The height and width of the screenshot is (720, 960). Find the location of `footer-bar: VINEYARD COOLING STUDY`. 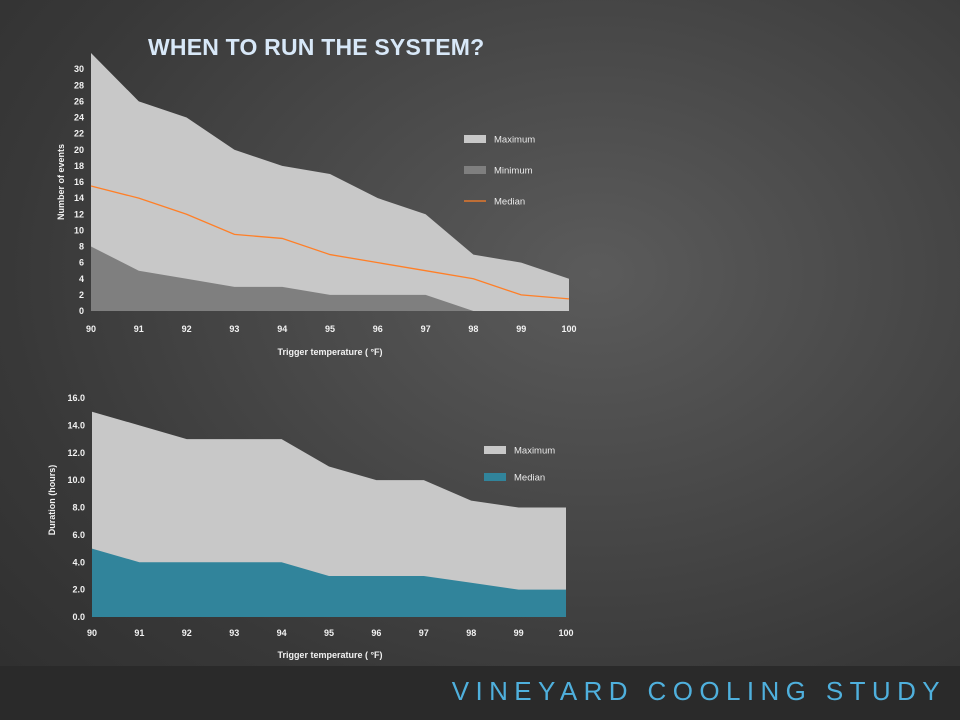

footer-bar: VINEYARD COOLING STUDY is located at coordinates (480, 693).